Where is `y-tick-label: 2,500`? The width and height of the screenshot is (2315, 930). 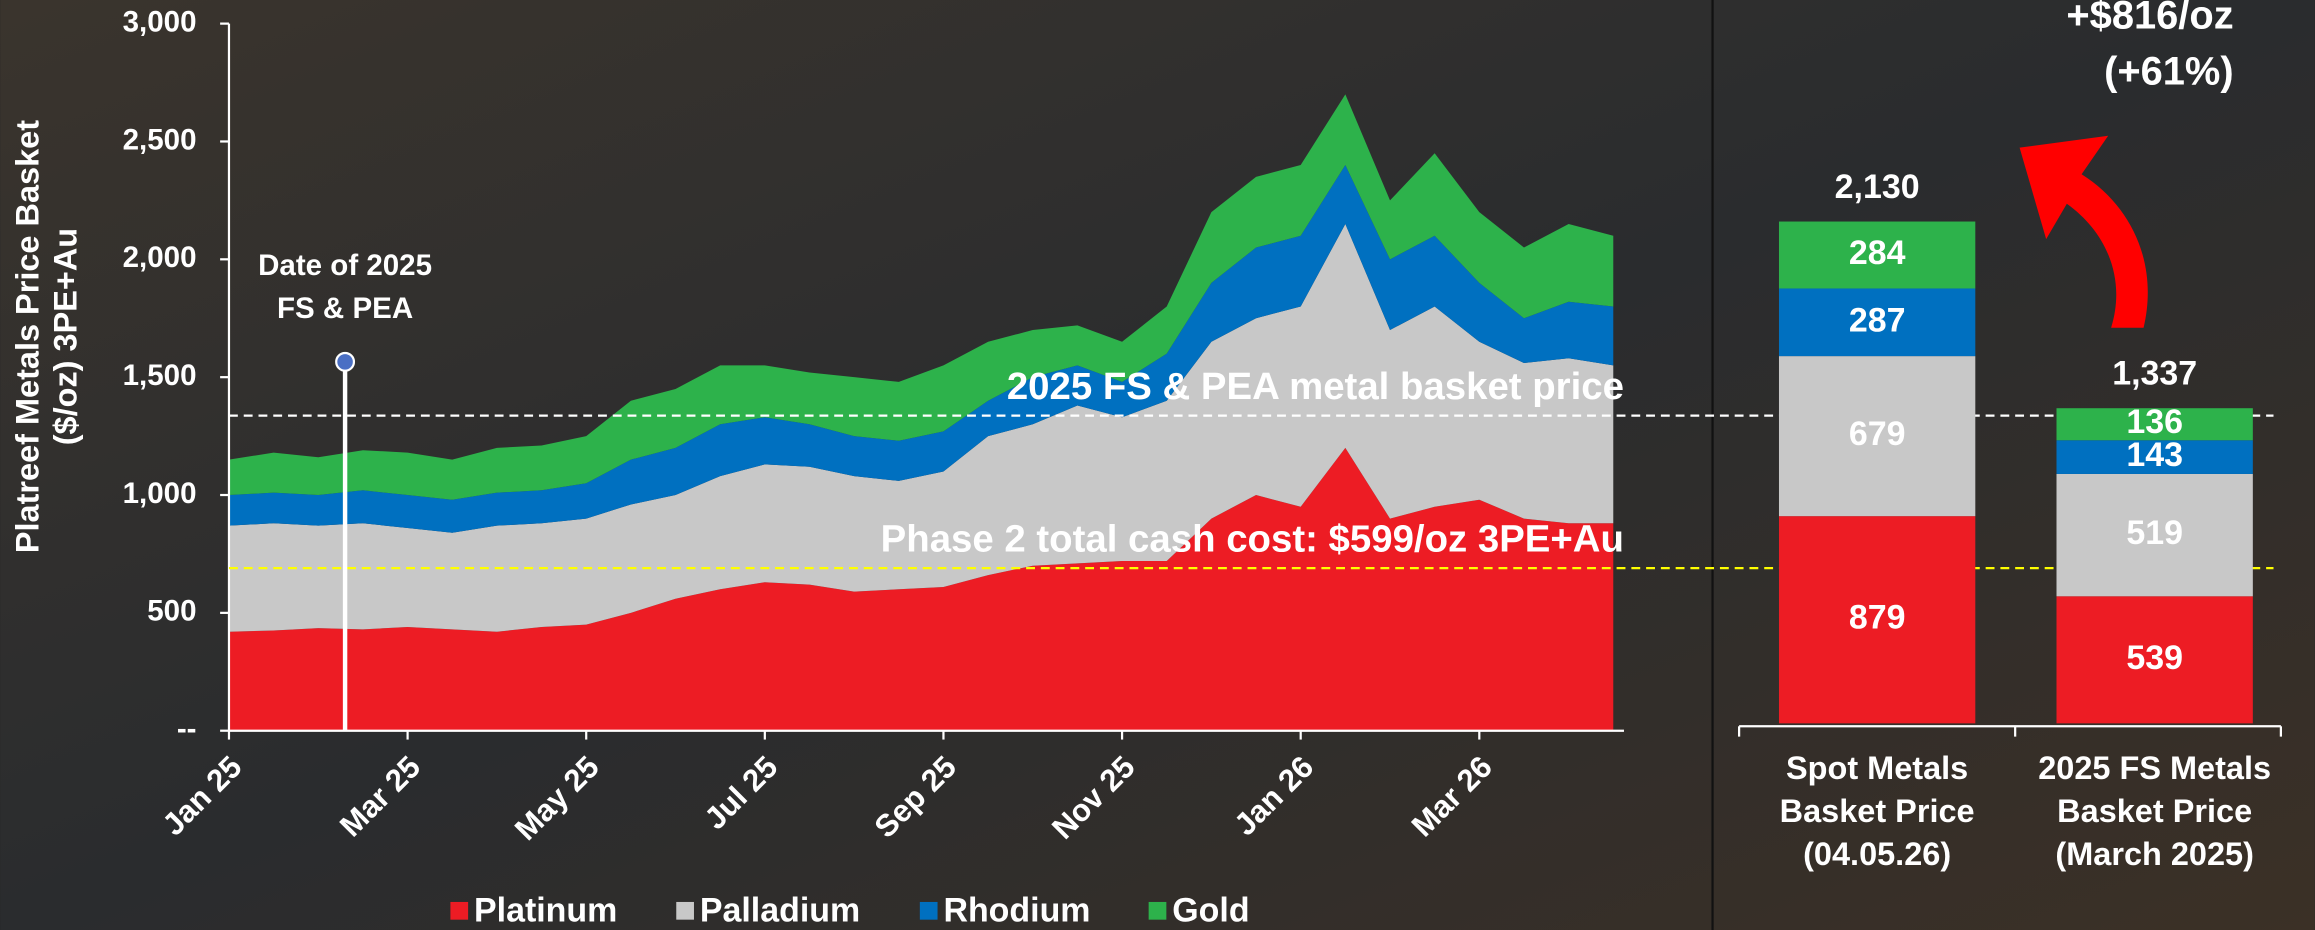
y-tick-label: 2,500 is located at coordinates (160, 139).